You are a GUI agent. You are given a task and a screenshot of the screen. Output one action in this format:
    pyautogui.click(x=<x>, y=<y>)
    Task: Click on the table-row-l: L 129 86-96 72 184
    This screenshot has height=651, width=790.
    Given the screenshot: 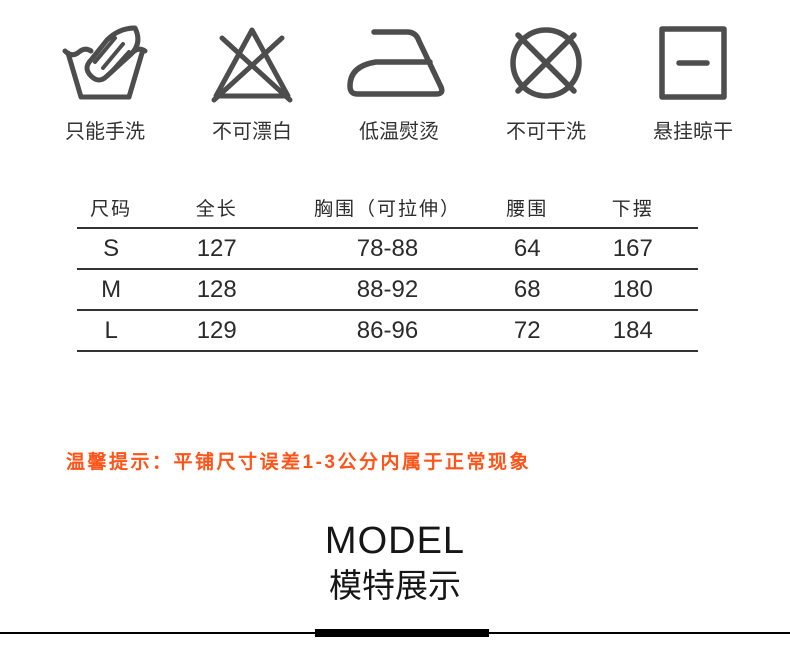 What is the action you would take?
    pyautogui.click(x=387, y=331)
    